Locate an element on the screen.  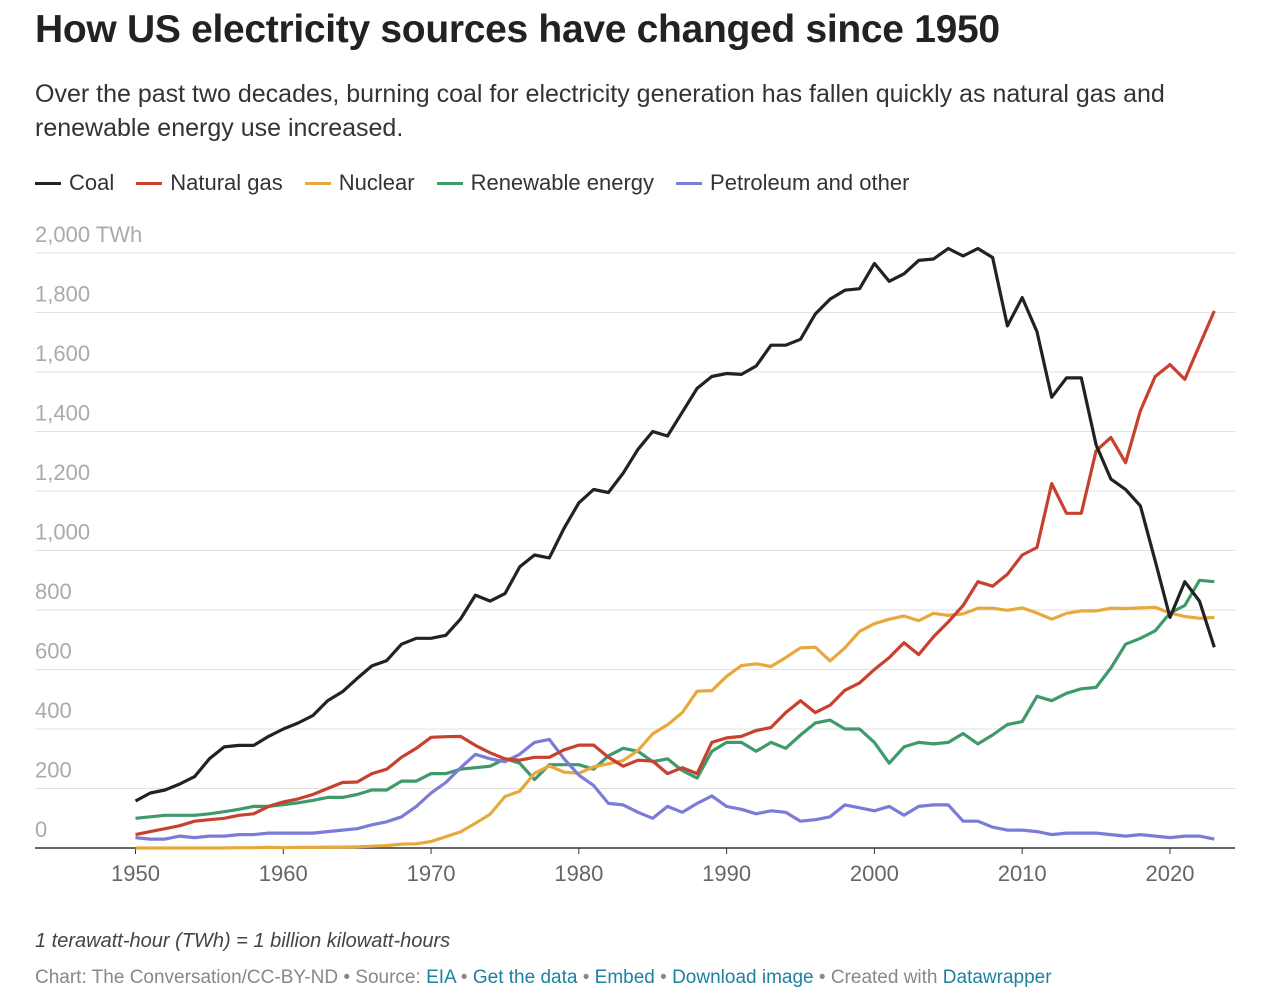
x-tick-label: 1960 is located at coordinates (283, 873).